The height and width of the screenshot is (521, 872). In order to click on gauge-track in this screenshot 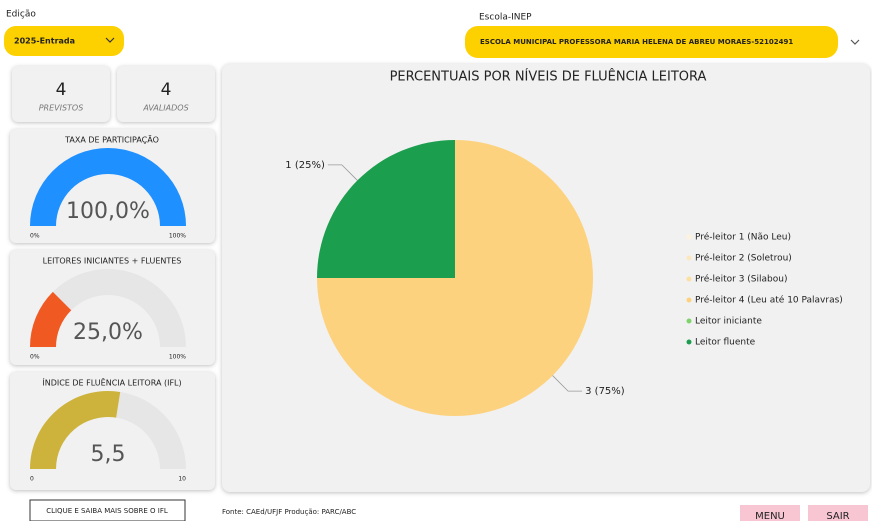, I will do `click(108, 308)`.